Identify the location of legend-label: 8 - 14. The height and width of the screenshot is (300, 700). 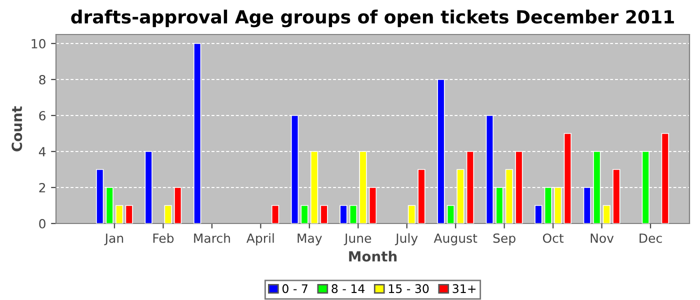
(348, 289).